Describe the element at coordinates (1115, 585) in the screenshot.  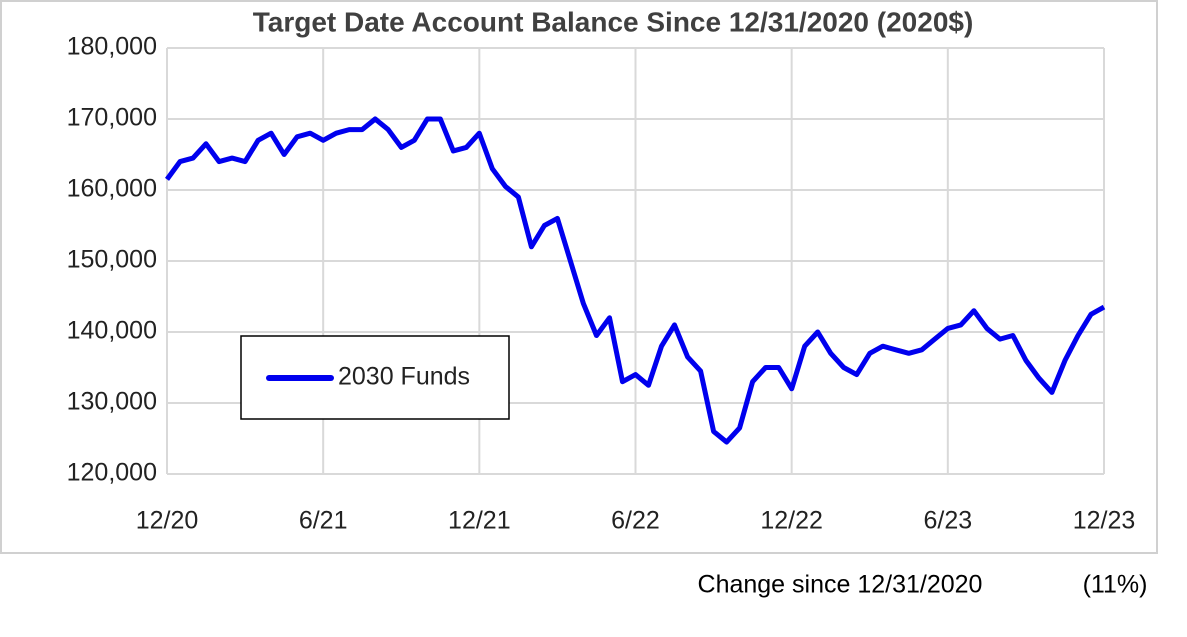
I see `annotation: (11%)` at that location.